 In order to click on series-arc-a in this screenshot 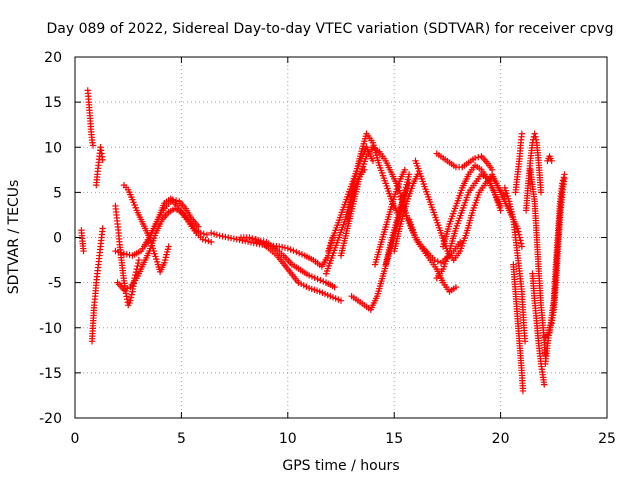, I will do `click(82, 241)`.